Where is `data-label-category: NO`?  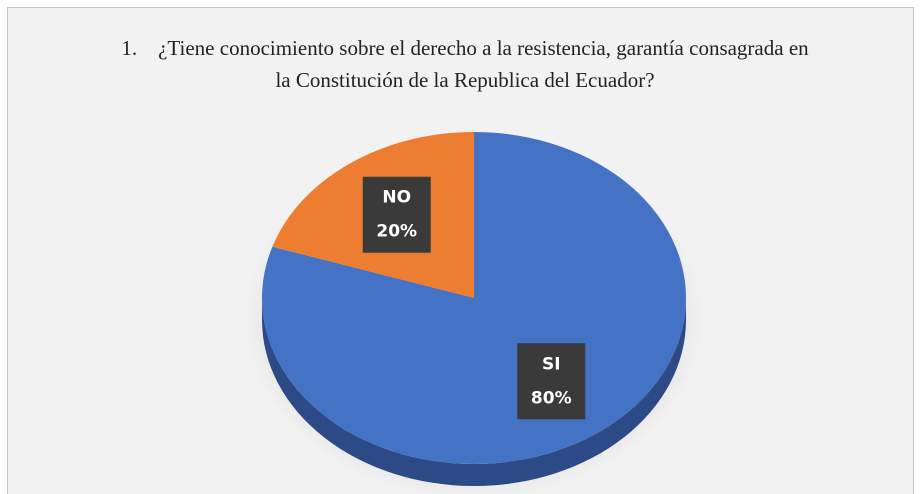 data-label-category: NO is located at coordinates (396, 198).